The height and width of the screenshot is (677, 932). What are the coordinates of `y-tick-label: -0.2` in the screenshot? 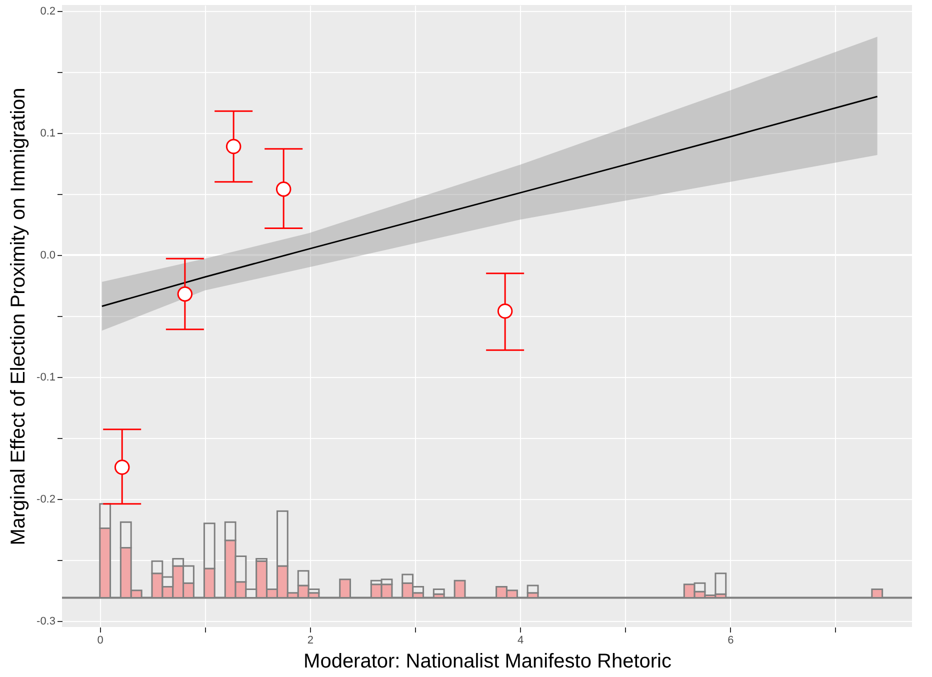 It's located at (46, 499).